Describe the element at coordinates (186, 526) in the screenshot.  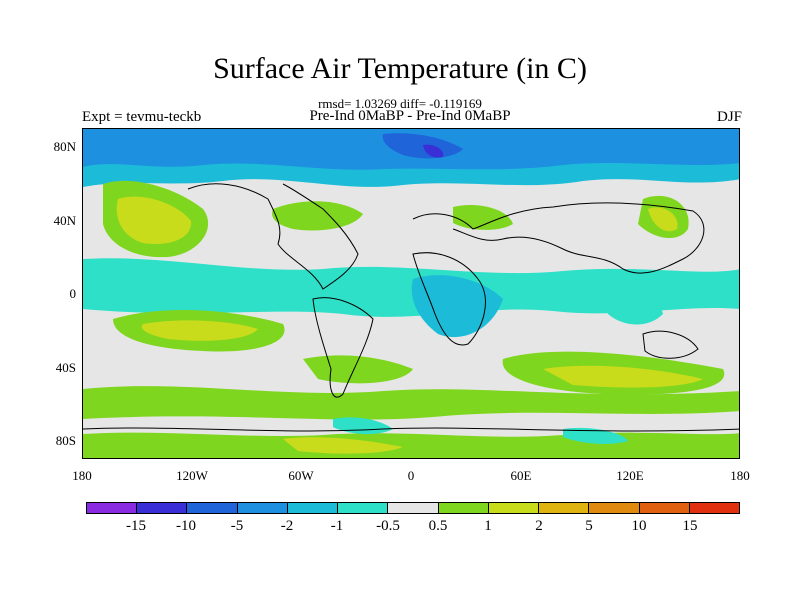
I see `colorbar-label: -10` at that location.